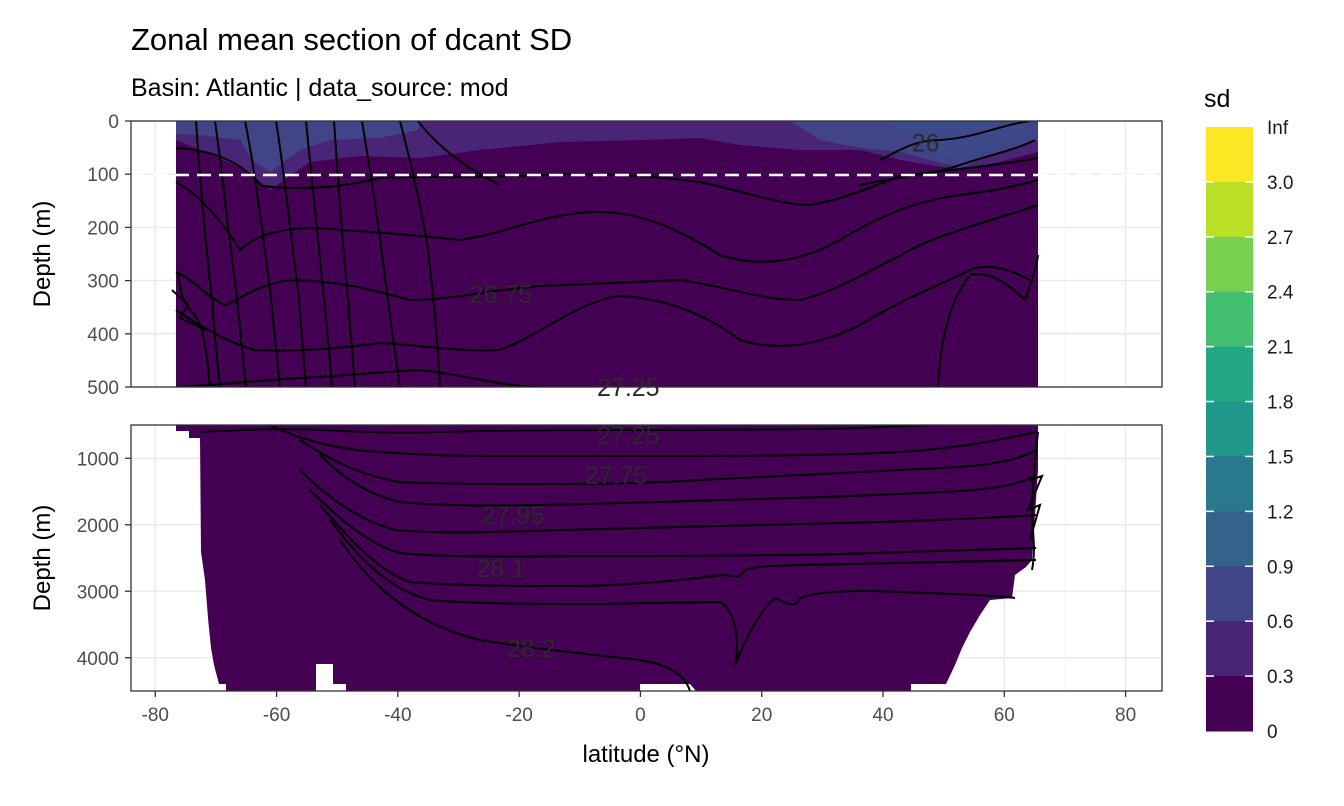 The height and width of the screenshot is (806, 1344). Describe the element at coordinates (103, 175) in the screenshot. I see `y-tick-label: 100` at that location.